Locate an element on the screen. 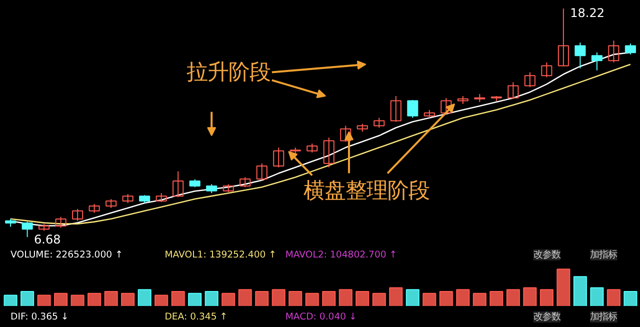 The height and width of the screenshot is (327, 640). text: DIF: 0.365 ↓ is located at coordinates (39, 317).